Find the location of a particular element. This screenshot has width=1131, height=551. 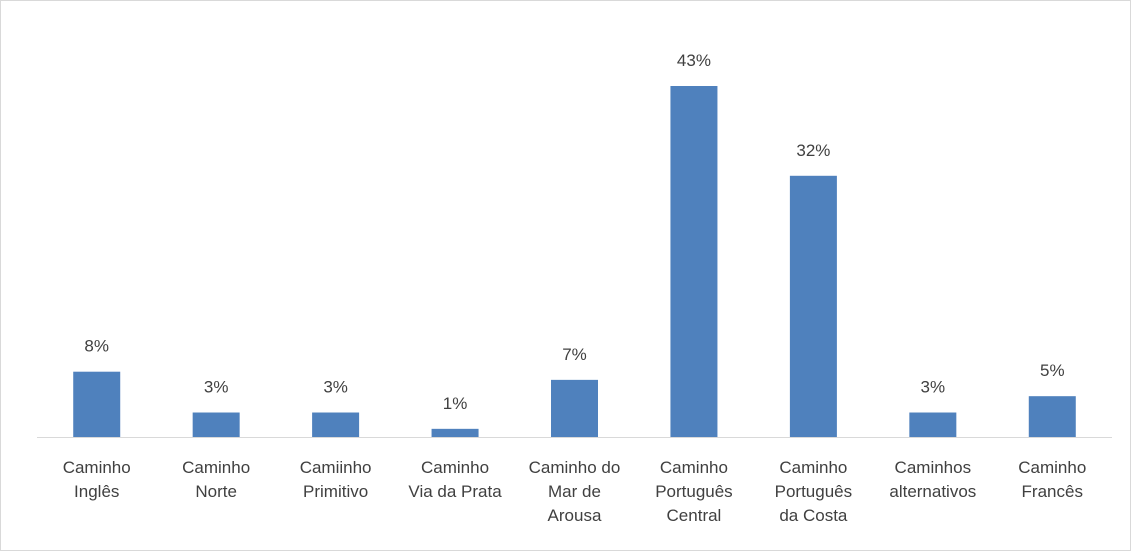

x-tick-label: Caminho Francês is located at coordinates (1052, 479).